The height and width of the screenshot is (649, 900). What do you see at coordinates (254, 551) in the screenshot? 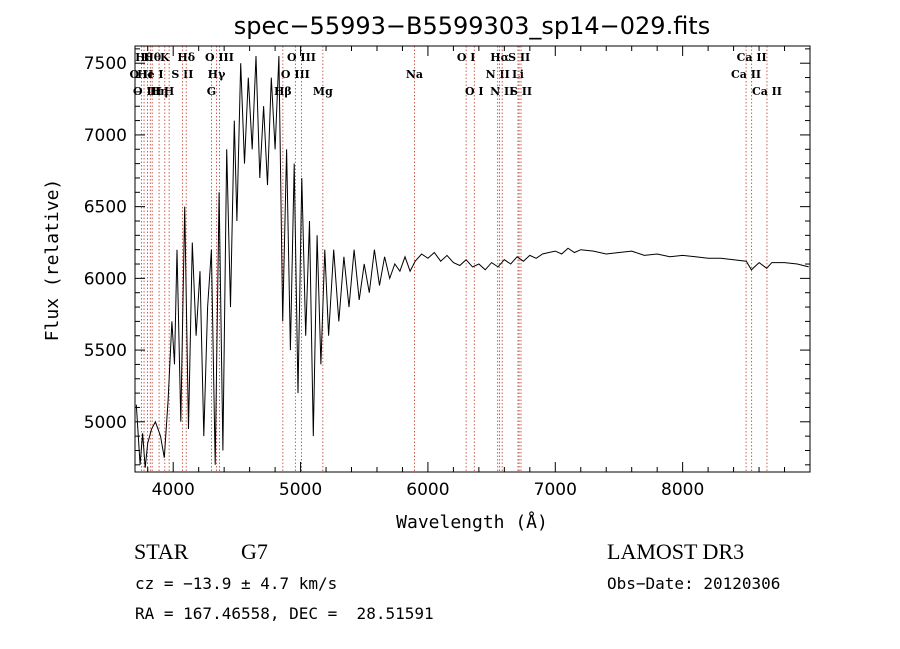
I see `object-subclass: G7` at bounding box center [254, 551].